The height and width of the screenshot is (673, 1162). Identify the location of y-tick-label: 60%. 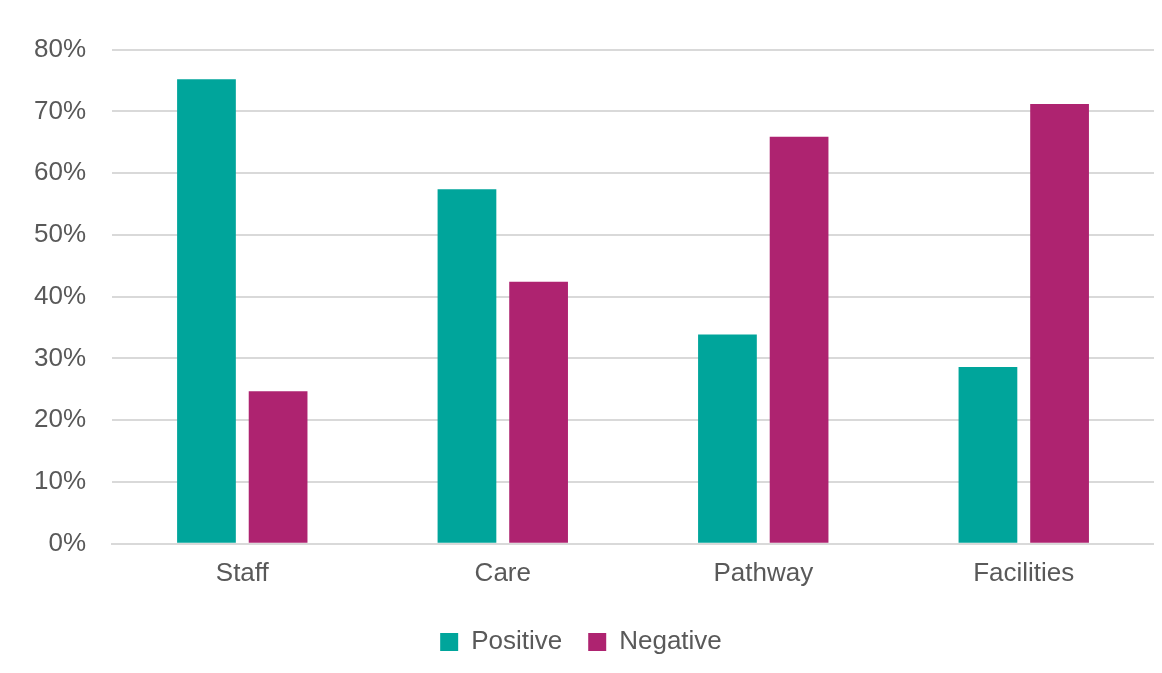
(60, 171).